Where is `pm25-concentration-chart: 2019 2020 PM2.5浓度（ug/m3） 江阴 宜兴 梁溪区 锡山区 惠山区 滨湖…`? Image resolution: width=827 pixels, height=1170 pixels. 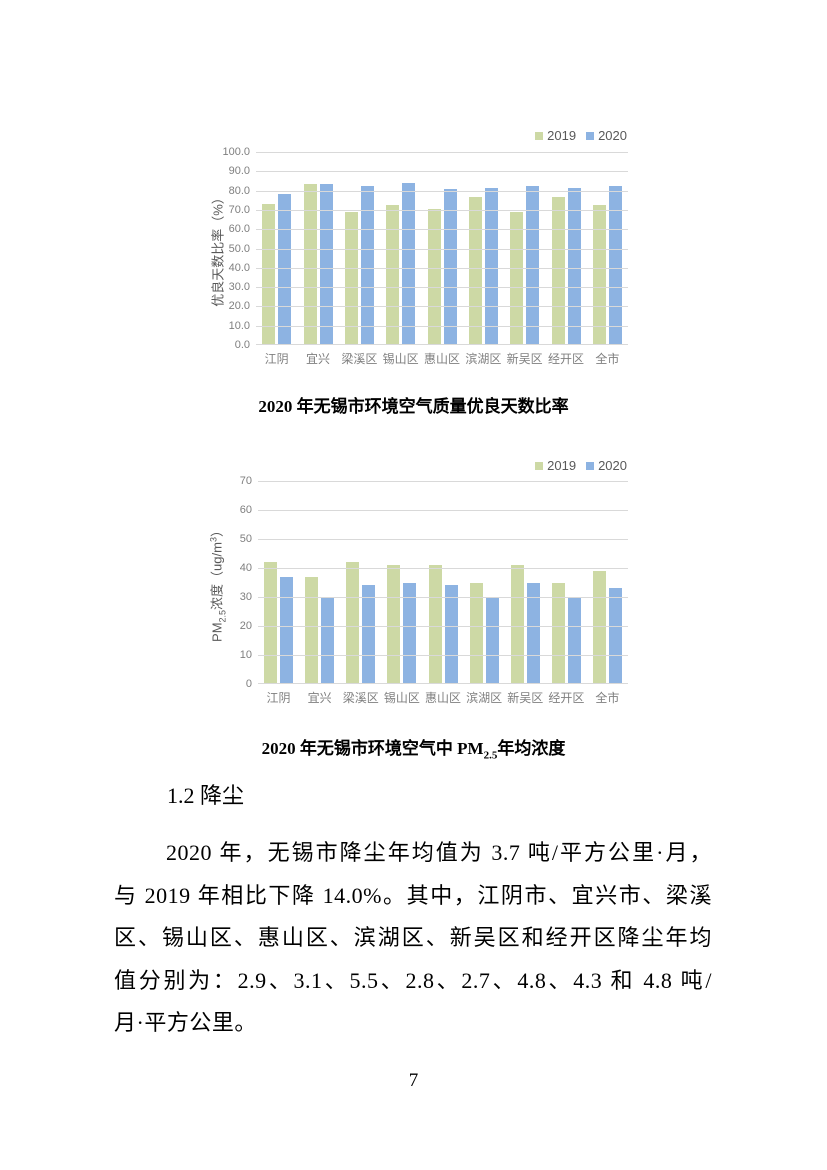
pm25-concentration-chart: 2019 2020 PM2.5浓度（ug/m3） 江阴 宜兴 梁溪区 锡山区 惠山区 滨湖… is located at coordinates (420, 582).